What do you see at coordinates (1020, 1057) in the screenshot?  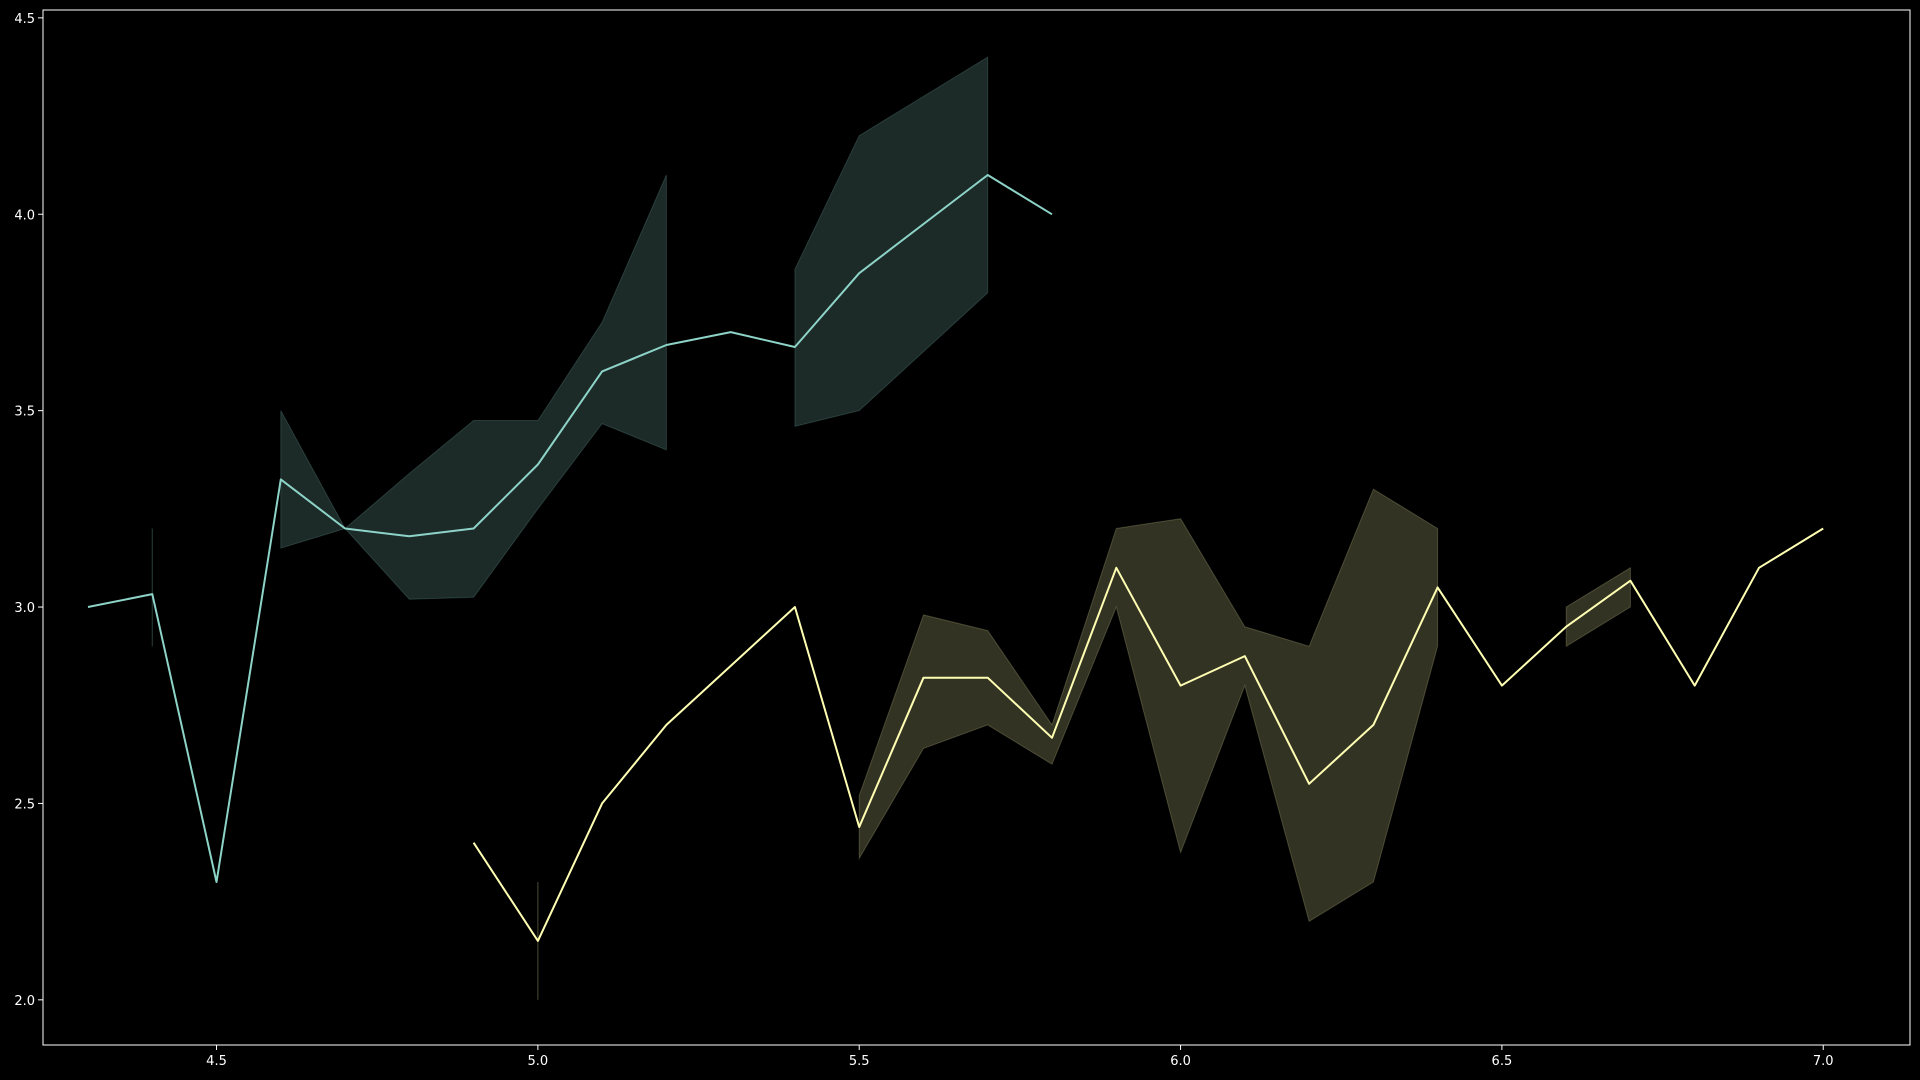 I see `x-axis: 4.5 5.0 5.5 6.0 6.5 7.0` at bounding box center [1020, 1057].